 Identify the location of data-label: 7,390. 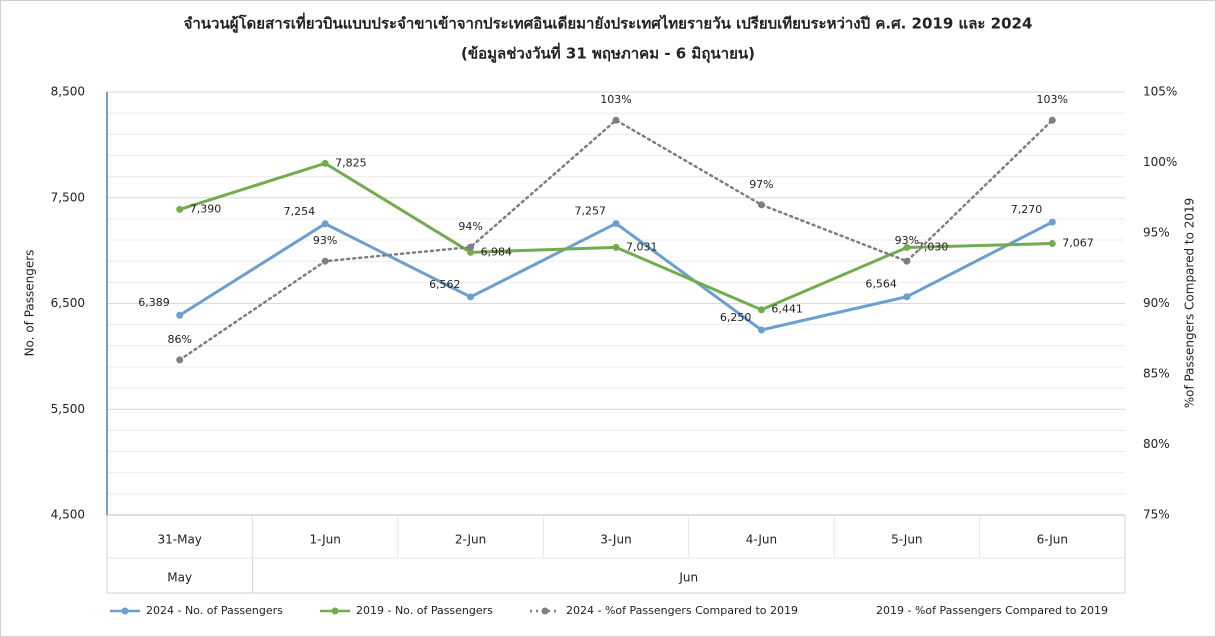
(206, 208).